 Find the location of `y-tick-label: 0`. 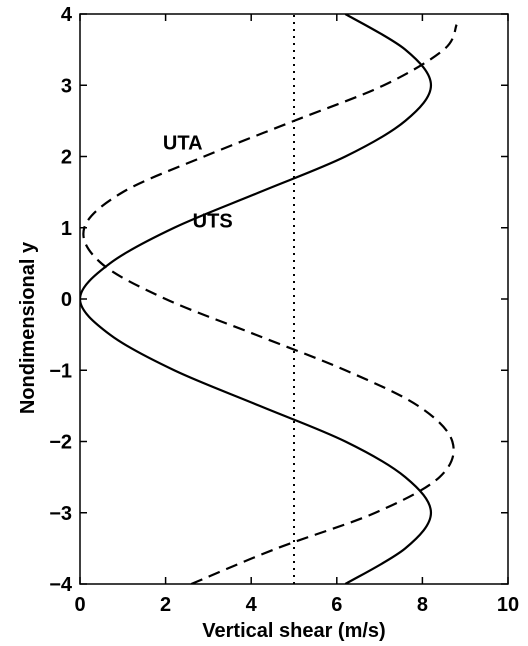

y-tick-label: 0 is located at coordinates (66, 300).